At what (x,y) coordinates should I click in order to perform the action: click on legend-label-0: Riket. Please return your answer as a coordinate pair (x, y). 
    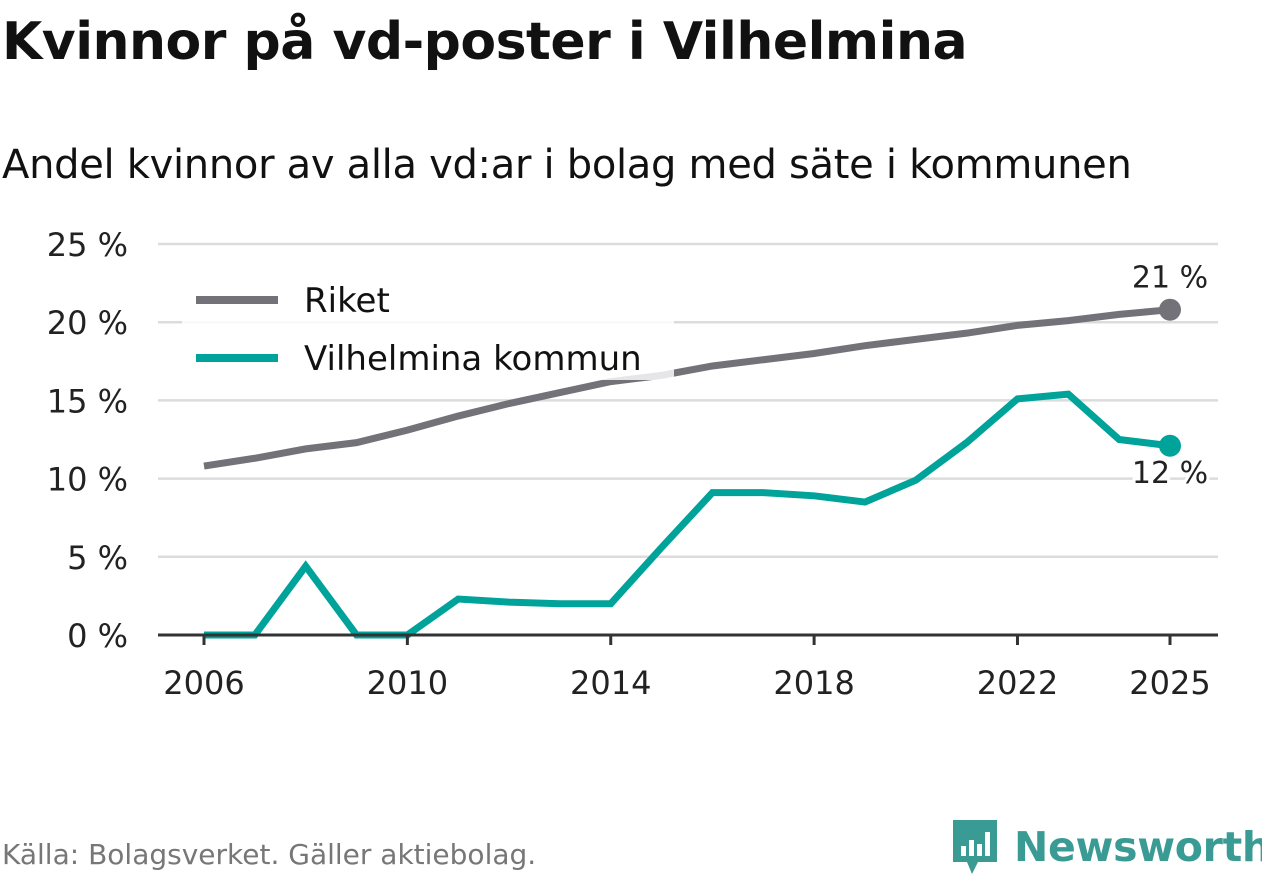
    Looking at the image, I should click on (347, 301).